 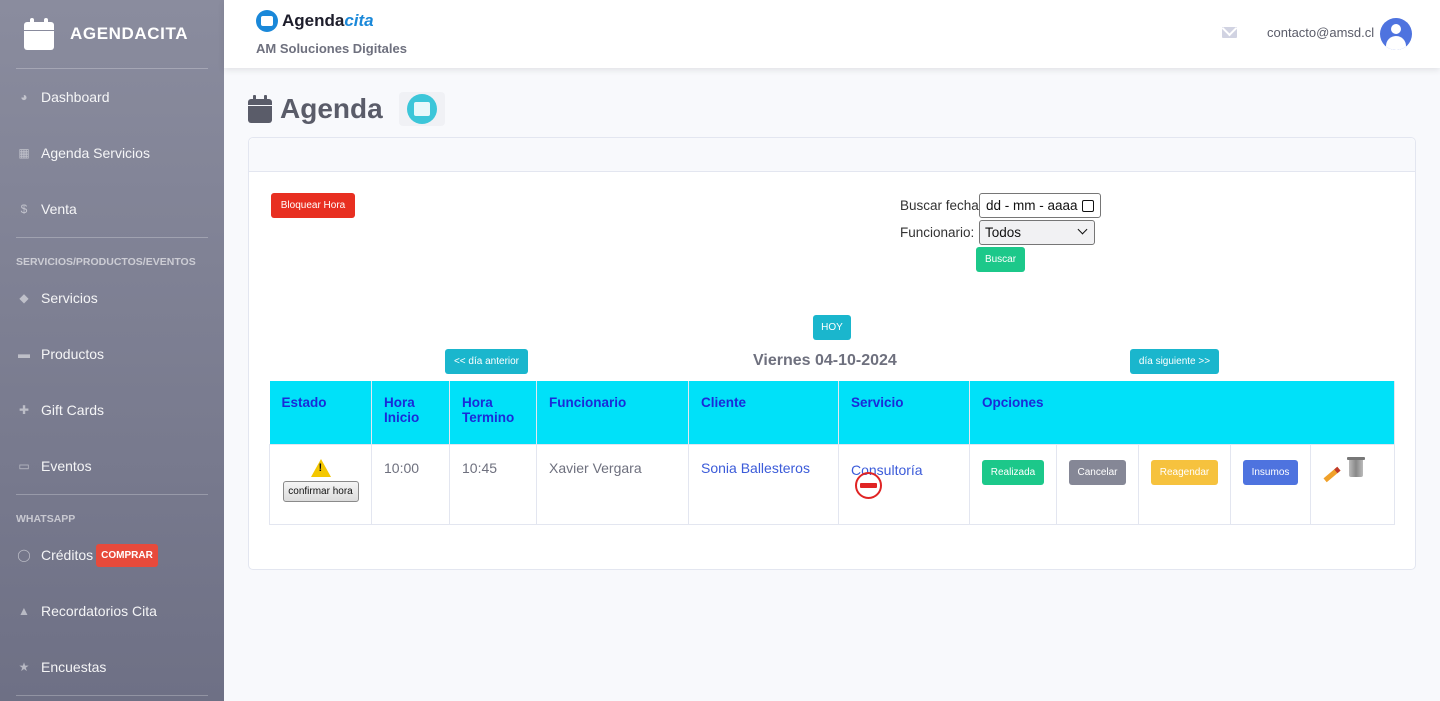 What do you see at coordinates (1321, 32) in the screenshot?
I see `user-email: contacto@amsd.cl` at bounding box center [1321, 32].